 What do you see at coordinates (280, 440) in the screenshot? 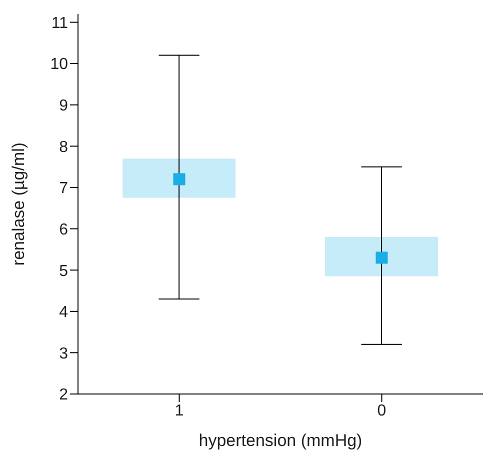
I see `x-axis-title: hypertension (mmHg)` at bounding box center [280, 440].